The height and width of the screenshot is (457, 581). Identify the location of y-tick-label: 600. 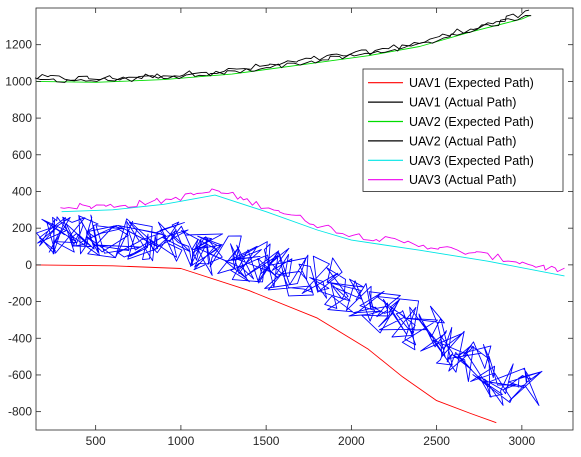
(22, 155).